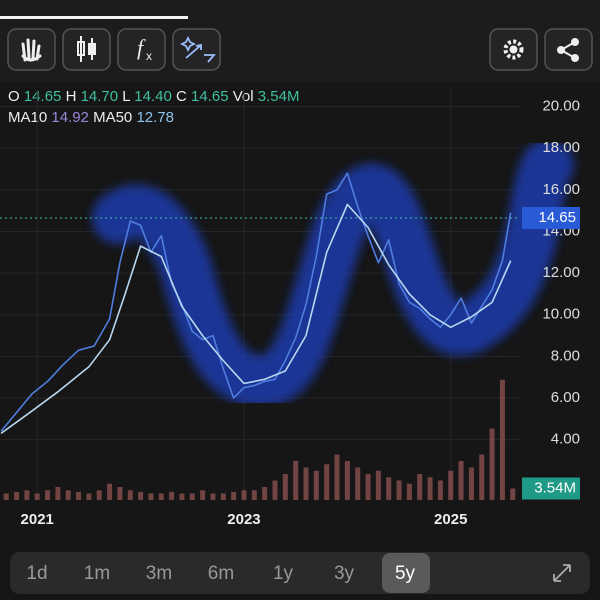  I want to click on y-tick-label: 18.00, so click(561, 147).